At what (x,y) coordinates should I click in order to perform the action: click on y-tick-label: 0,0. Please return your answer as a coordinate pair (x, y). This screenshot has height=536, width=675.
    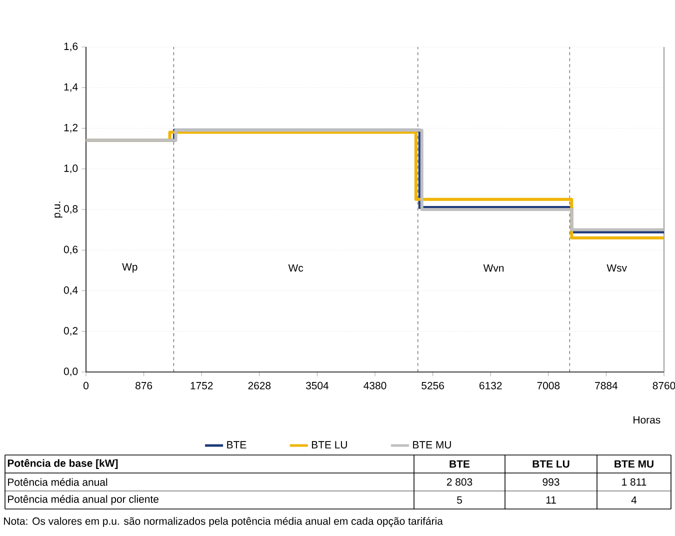
    Looking at the image, I should click on (71, 372).